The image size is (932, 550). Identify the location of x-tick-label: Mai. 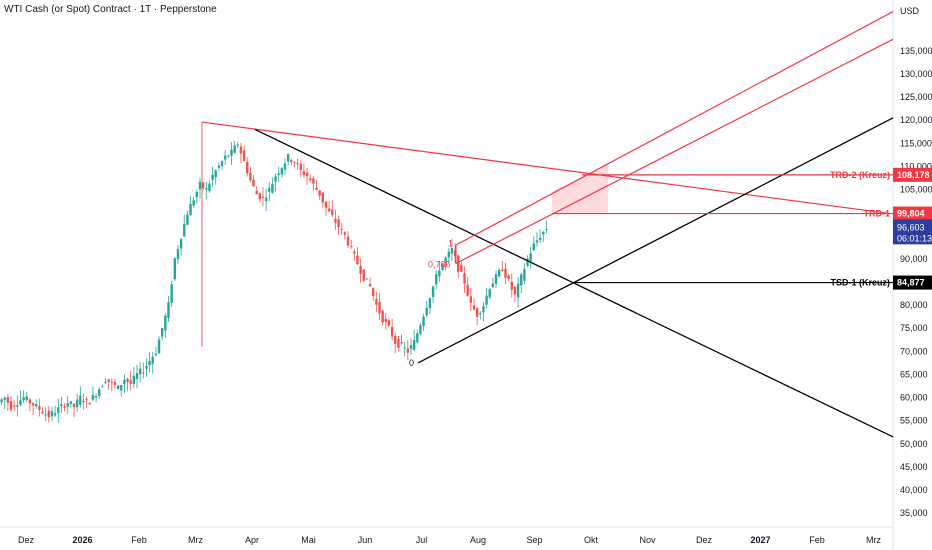
(308, 540).